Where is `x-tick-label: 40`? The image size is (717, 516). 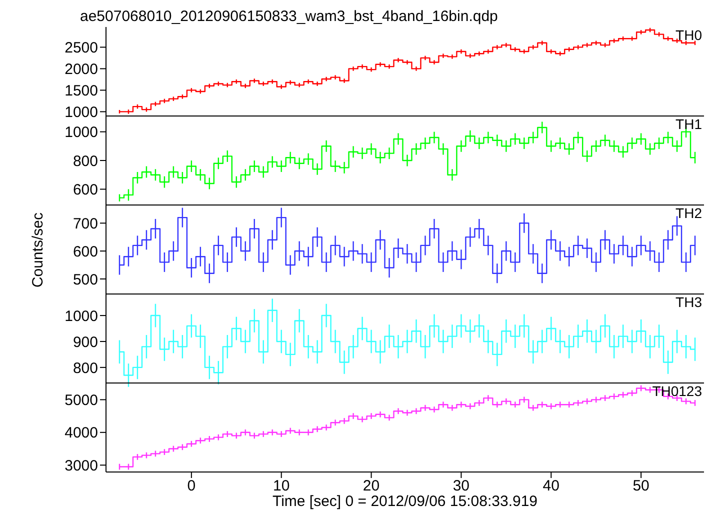 x-tick-label: 40 is located at coordinates (551, 486).